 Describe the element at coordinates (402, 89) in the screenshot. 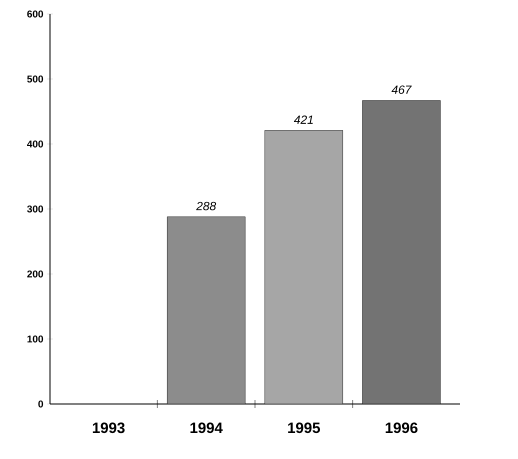

I see `data-label: 467` at that location.